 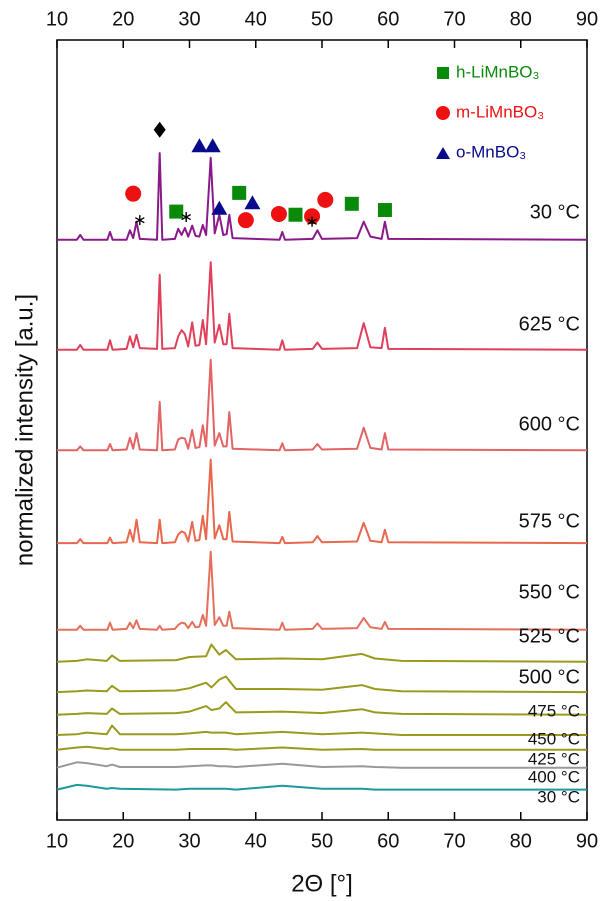 I want to click on x-axis-label: 2Θ [°], so click(x=322, y=883).